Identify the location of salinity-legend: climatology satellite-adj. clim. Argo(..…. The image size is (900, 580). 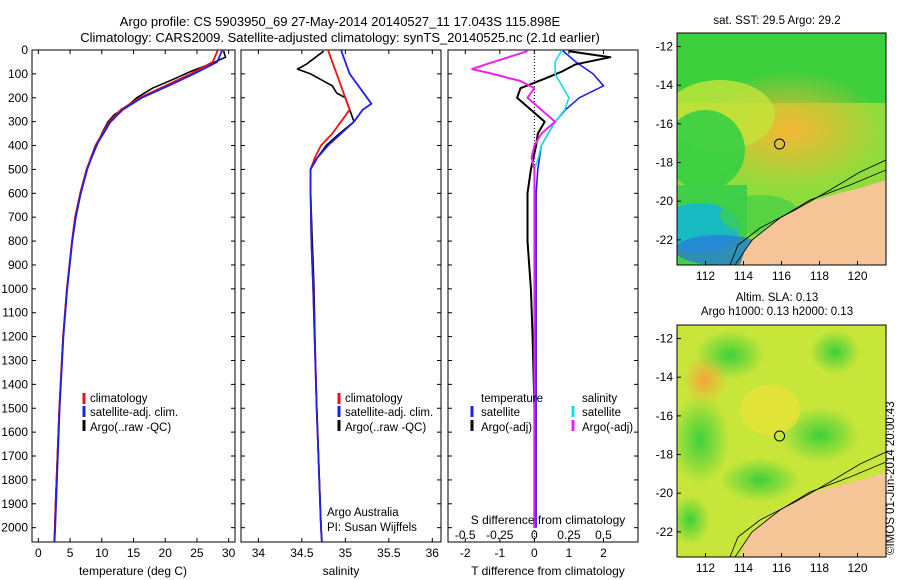
(380, 463).